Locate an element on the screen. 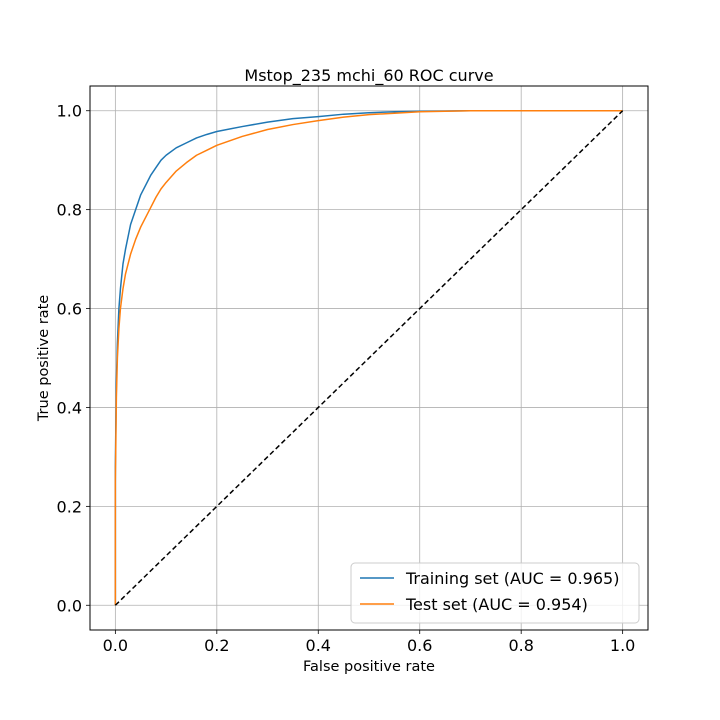  x-tick-label: 0.0 is located at coordinates (115, 645).